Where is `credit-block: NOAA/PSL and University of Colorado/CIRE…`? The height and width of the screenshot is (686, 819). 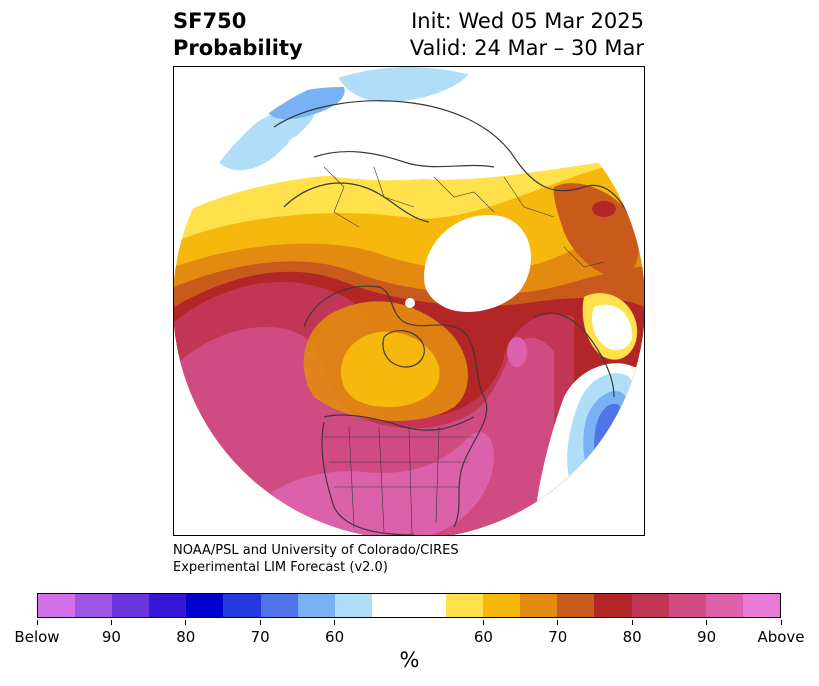
credit-block: NOAA/PSL and University of Colorado/CIRE… is located at coordinates (316, 559).